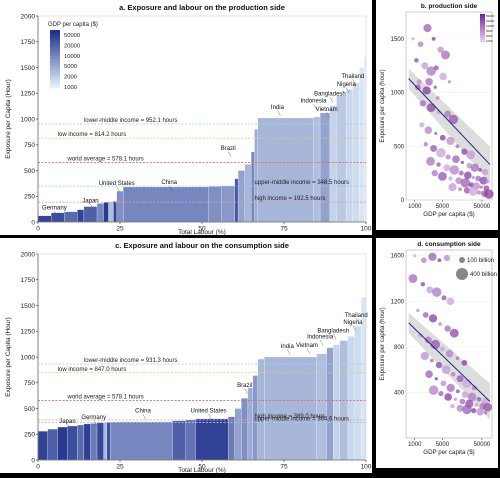  What do you see at coordinates (353, 323) in the screenshot?
I see `country-label: Nigeria` at bounding box center [353, 323].